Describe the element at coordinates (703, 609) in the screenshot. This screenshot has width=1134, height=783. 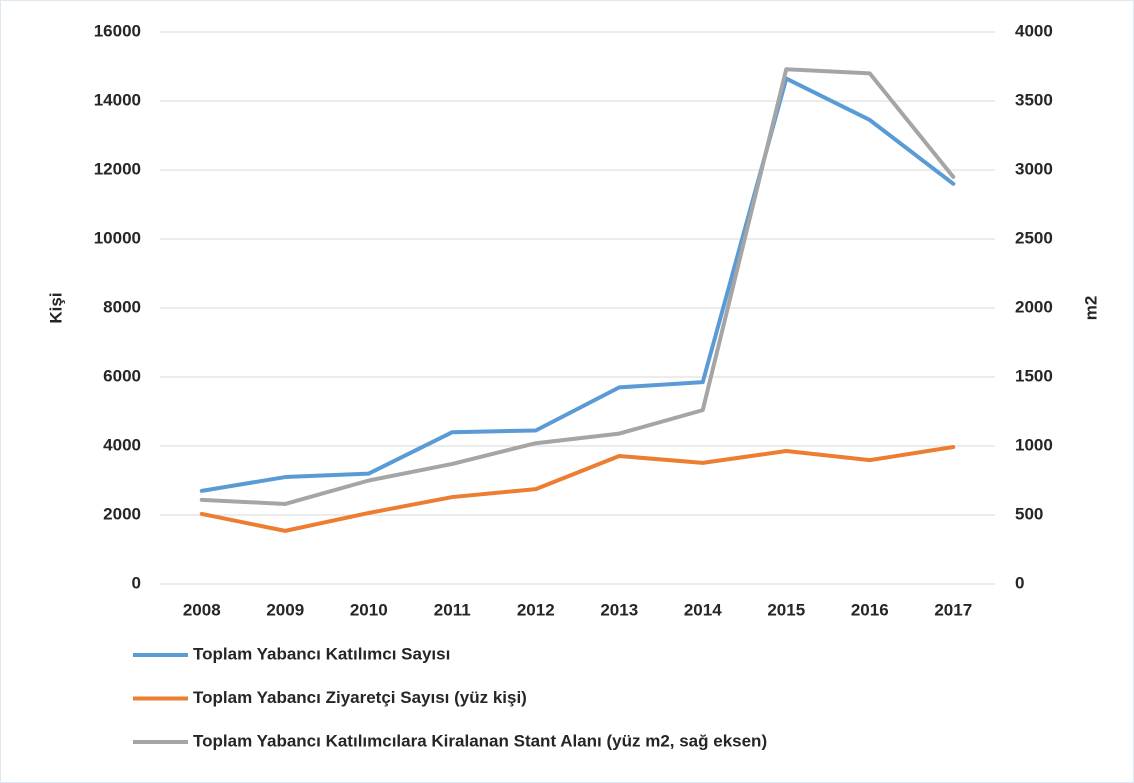
I see `x-tick-label: 2014` at that location.